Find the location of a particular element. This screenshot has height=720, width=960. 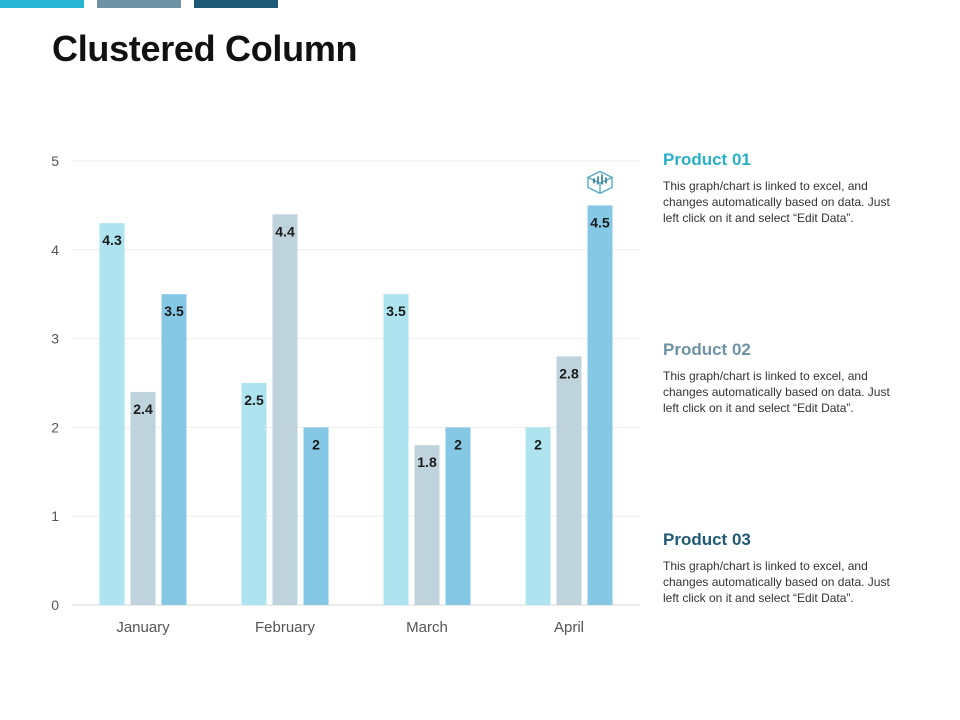

data-label: 1.8 is located at coordinates (427, 462).